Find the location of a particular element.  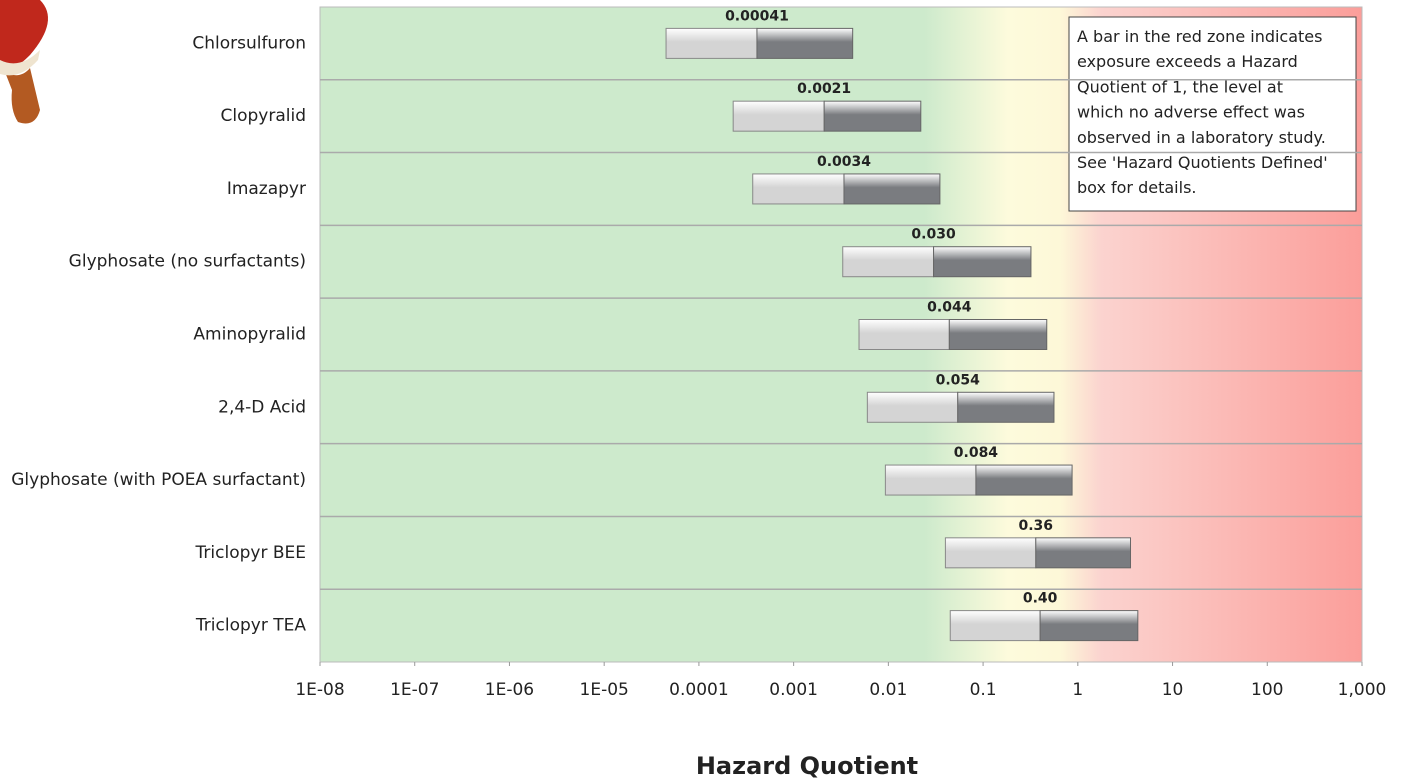

x-tick-label: 100 is located at coordinates (1267, 690).